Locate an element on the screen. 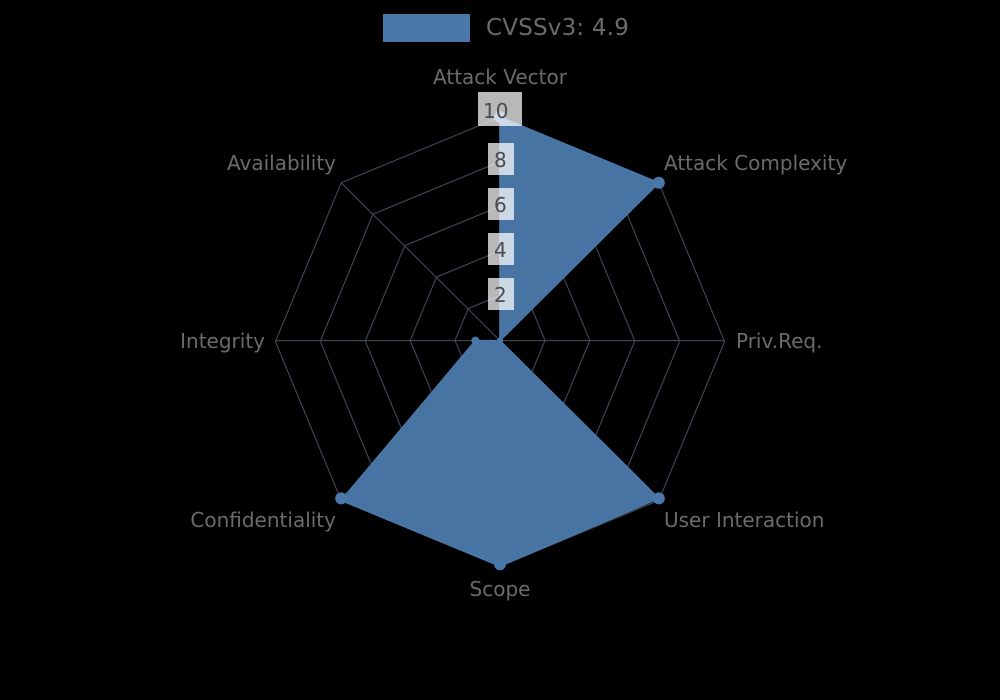 The image size is (1000, 700). tick-label-8: 8 is located at coordinates (500, 160).